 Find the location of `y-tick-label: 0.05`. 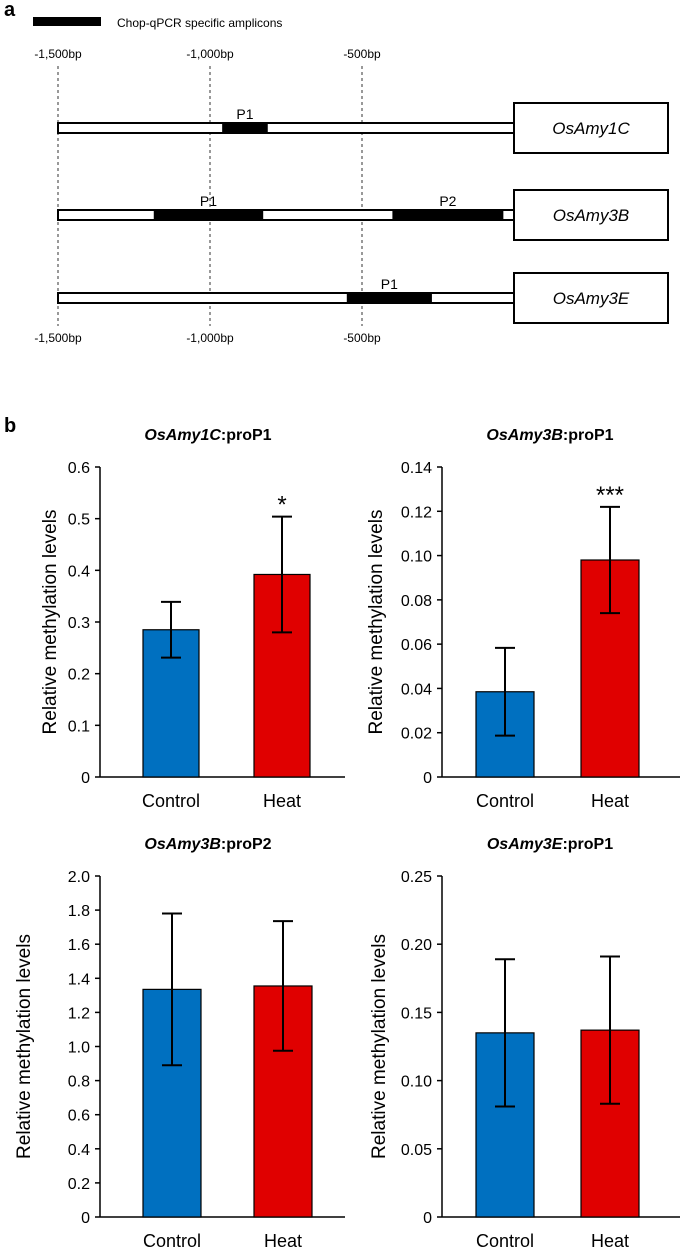

y-tick-label: 0.05 is located at coordinates (416, 1150).